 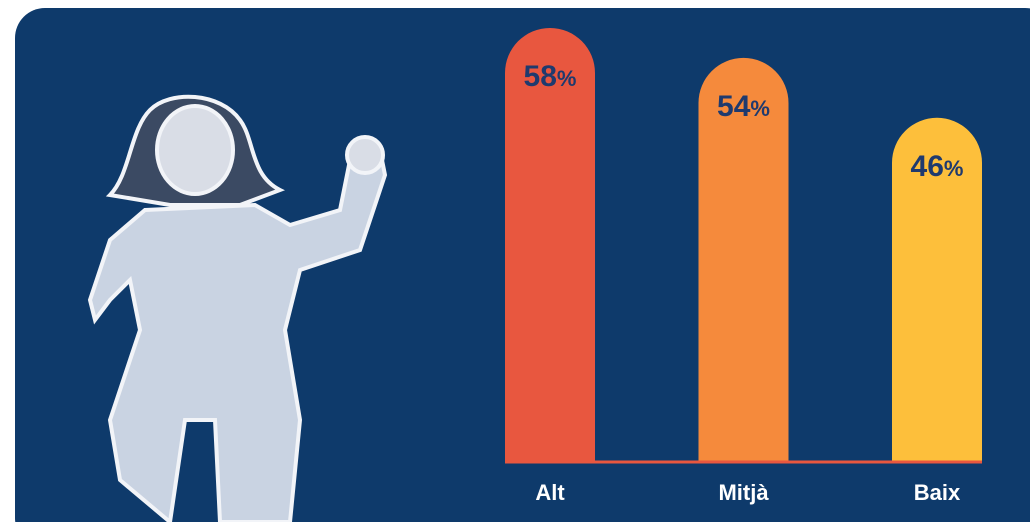 I want to click on category-label: Alt, so click(x=550, y=492).